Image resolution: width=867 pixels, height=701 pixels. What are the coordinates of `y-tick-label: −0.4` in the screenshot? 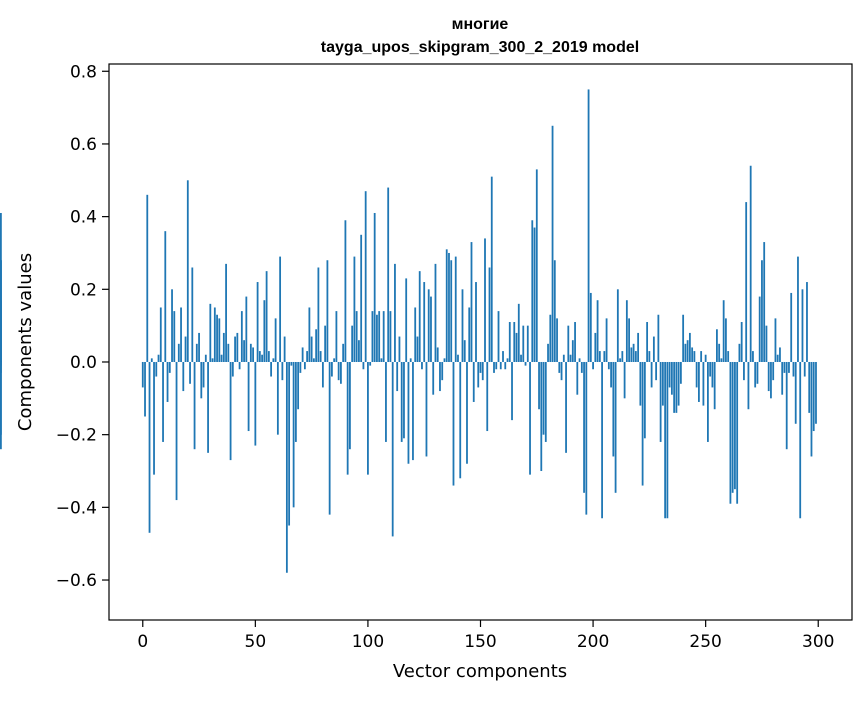 It's located at (76, 508).